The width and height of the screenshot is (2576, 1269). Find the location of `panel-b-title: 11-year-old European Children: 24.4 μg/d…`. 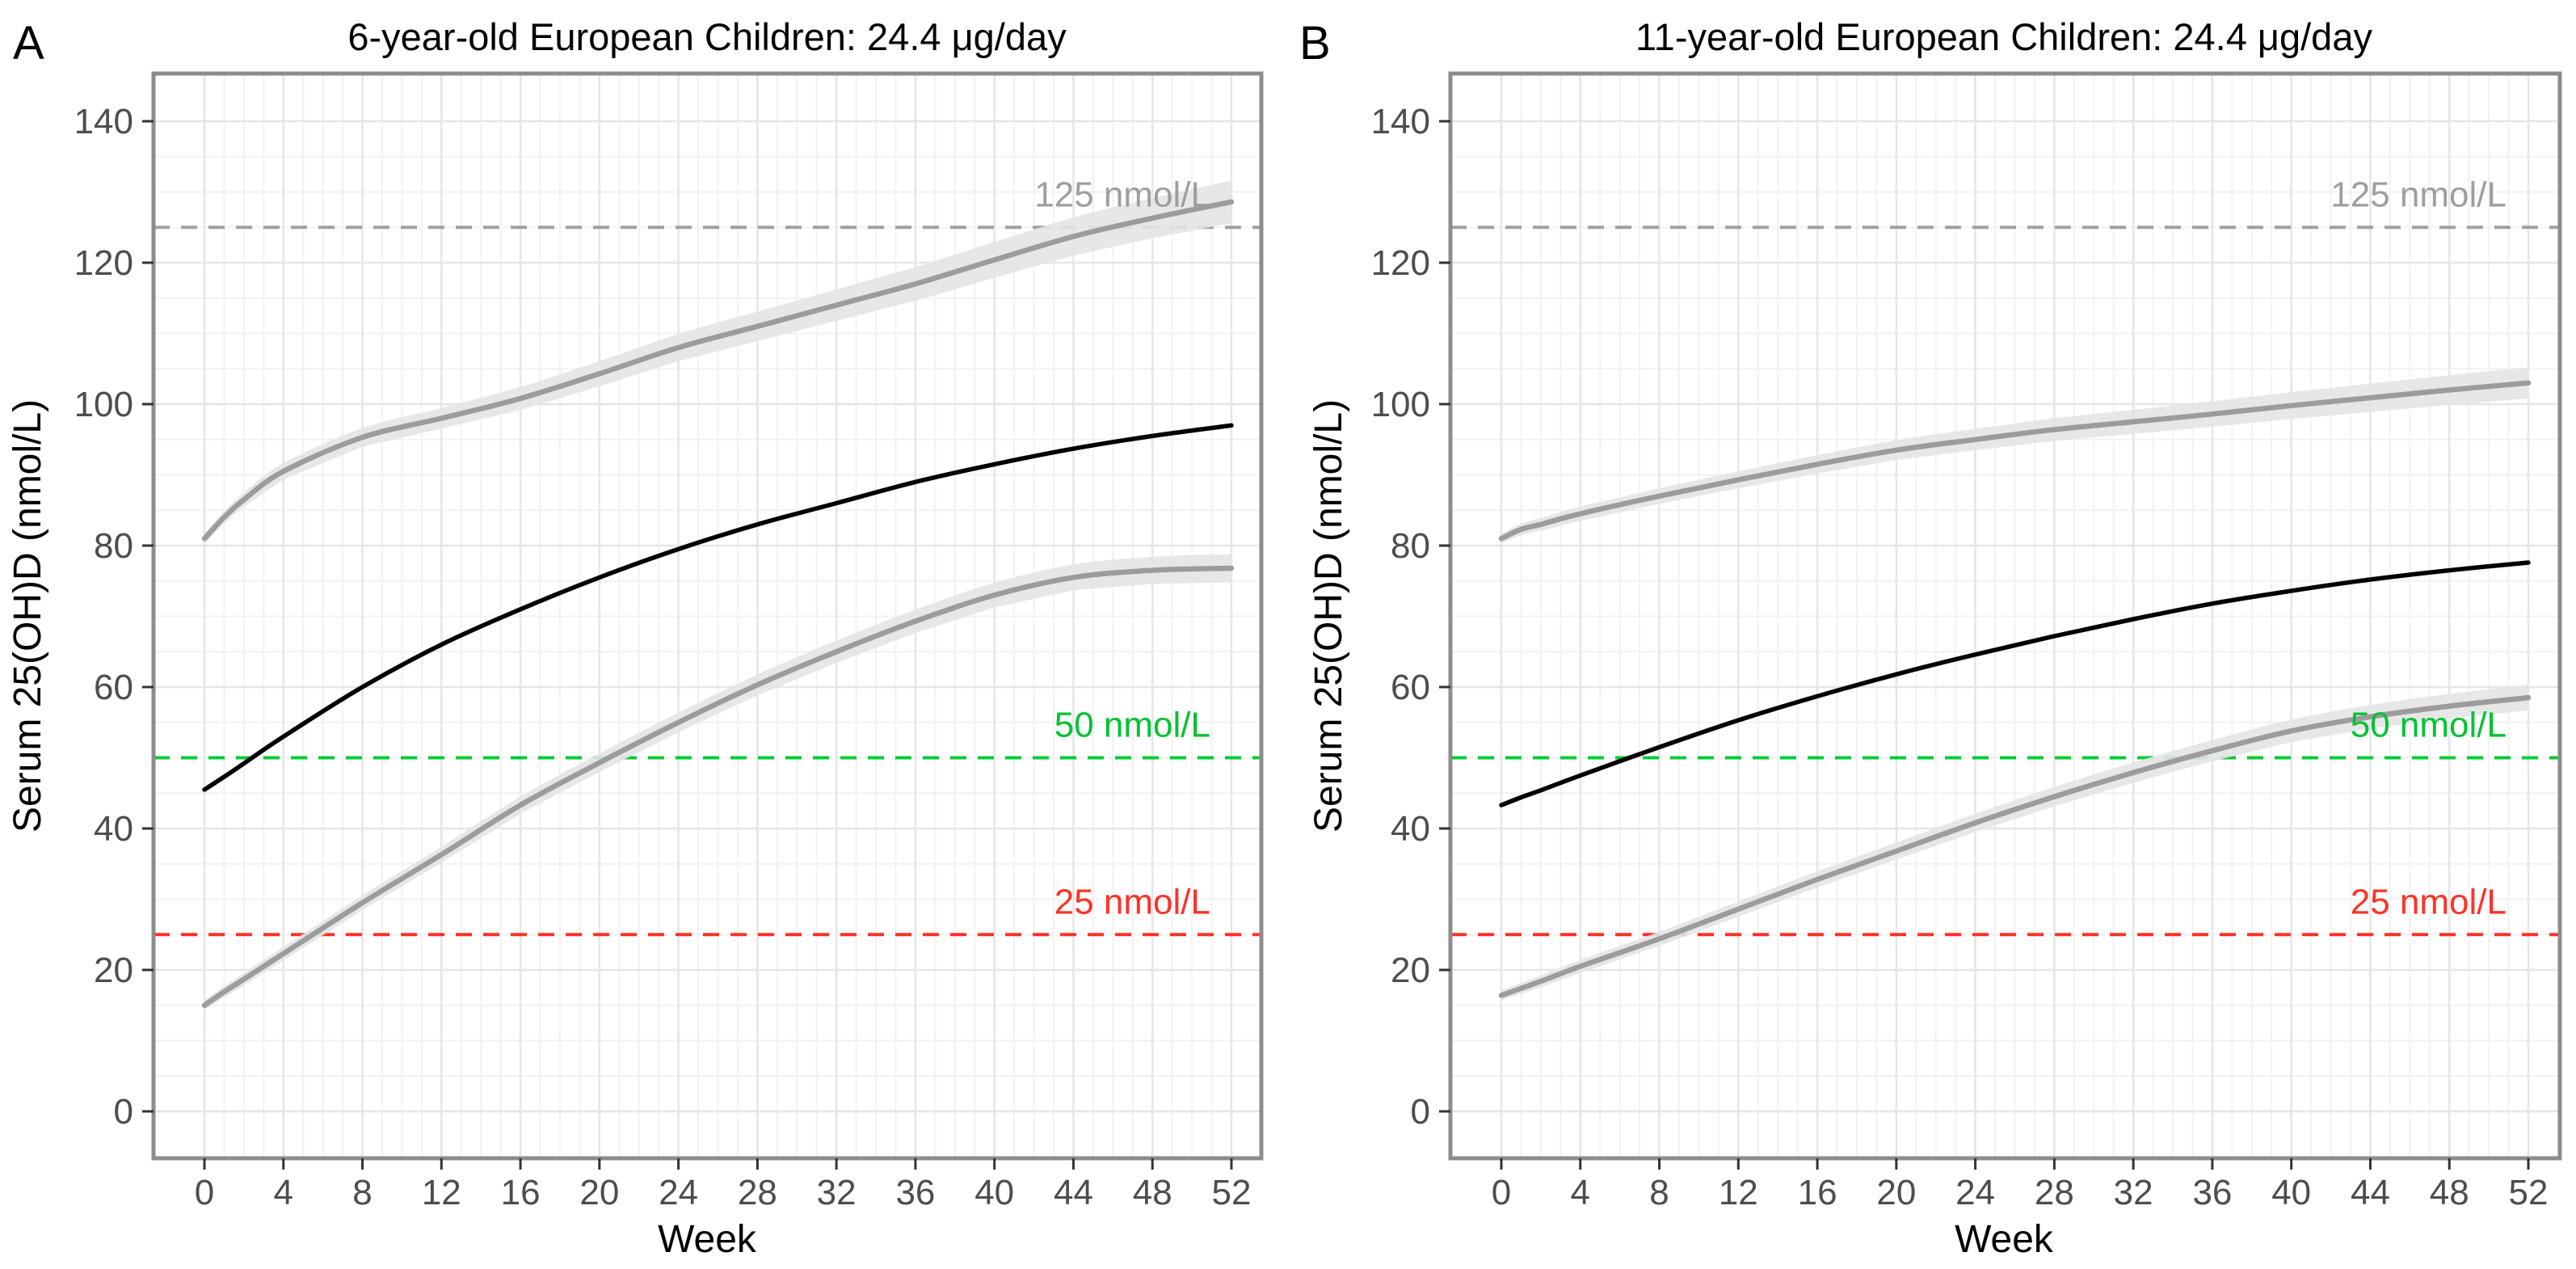

panel-b-title: 11-year-old European Children: 24.4 μg/d… is located at coordinates (2003, 36).